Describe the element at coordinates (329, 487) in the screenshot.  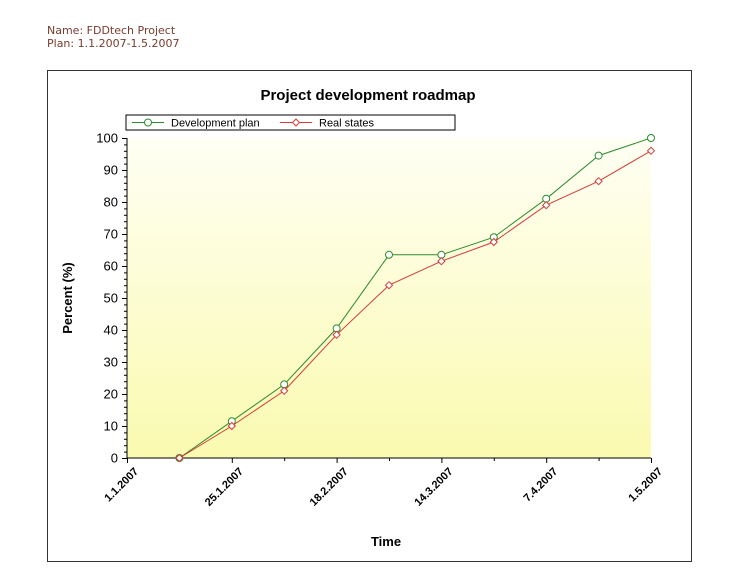
I see `x-tick-label: 18.2.2007` at that location.